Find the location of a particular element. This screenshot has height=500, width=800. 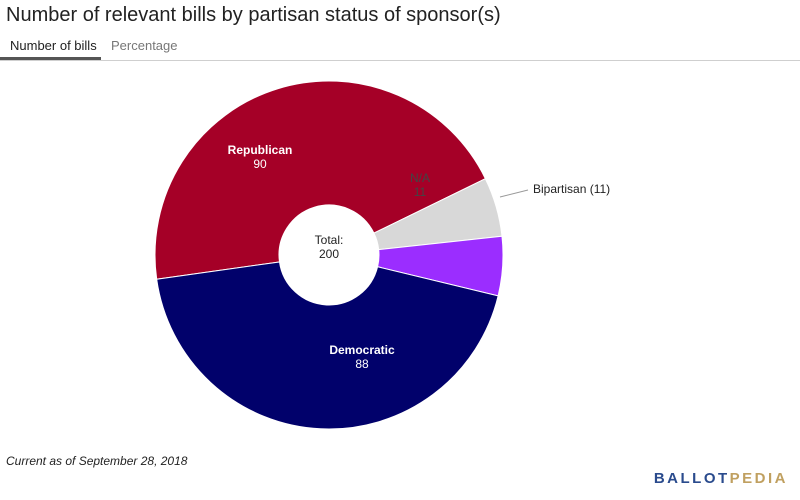

label-na-value: 11 is located at coordinates (420, 192).